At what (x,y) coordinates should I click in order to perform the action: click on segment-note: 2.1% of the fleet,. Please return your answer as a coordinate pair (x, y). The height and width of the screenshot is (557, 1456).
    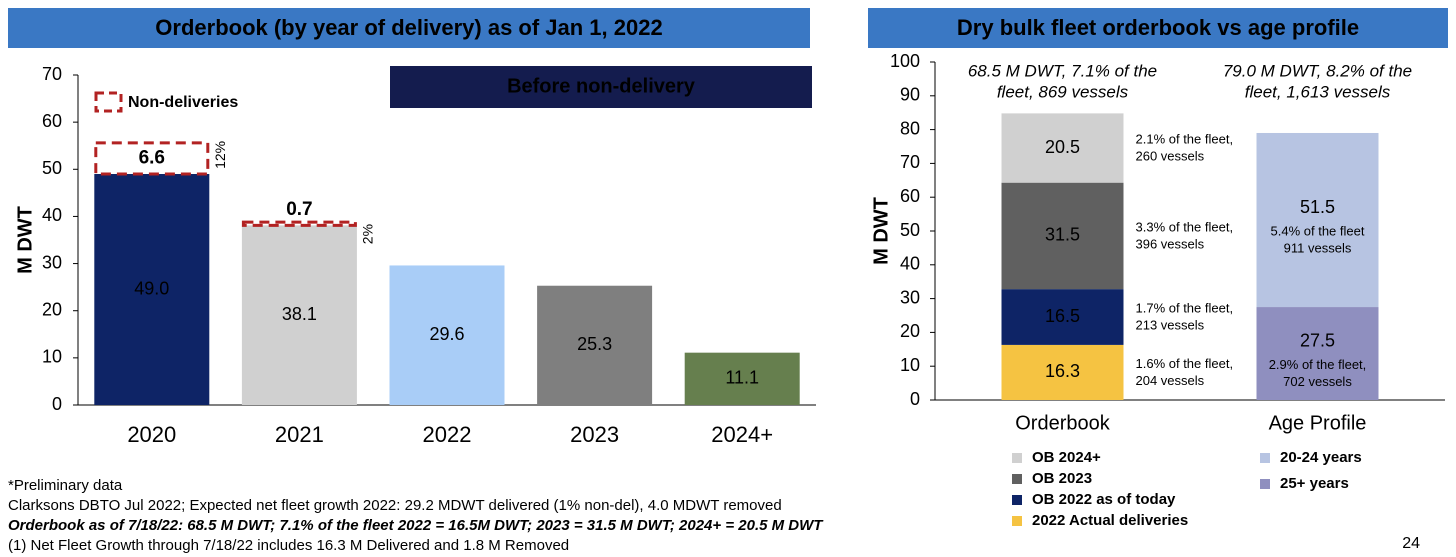
    Looking at the image, I should click on (1185, 138).